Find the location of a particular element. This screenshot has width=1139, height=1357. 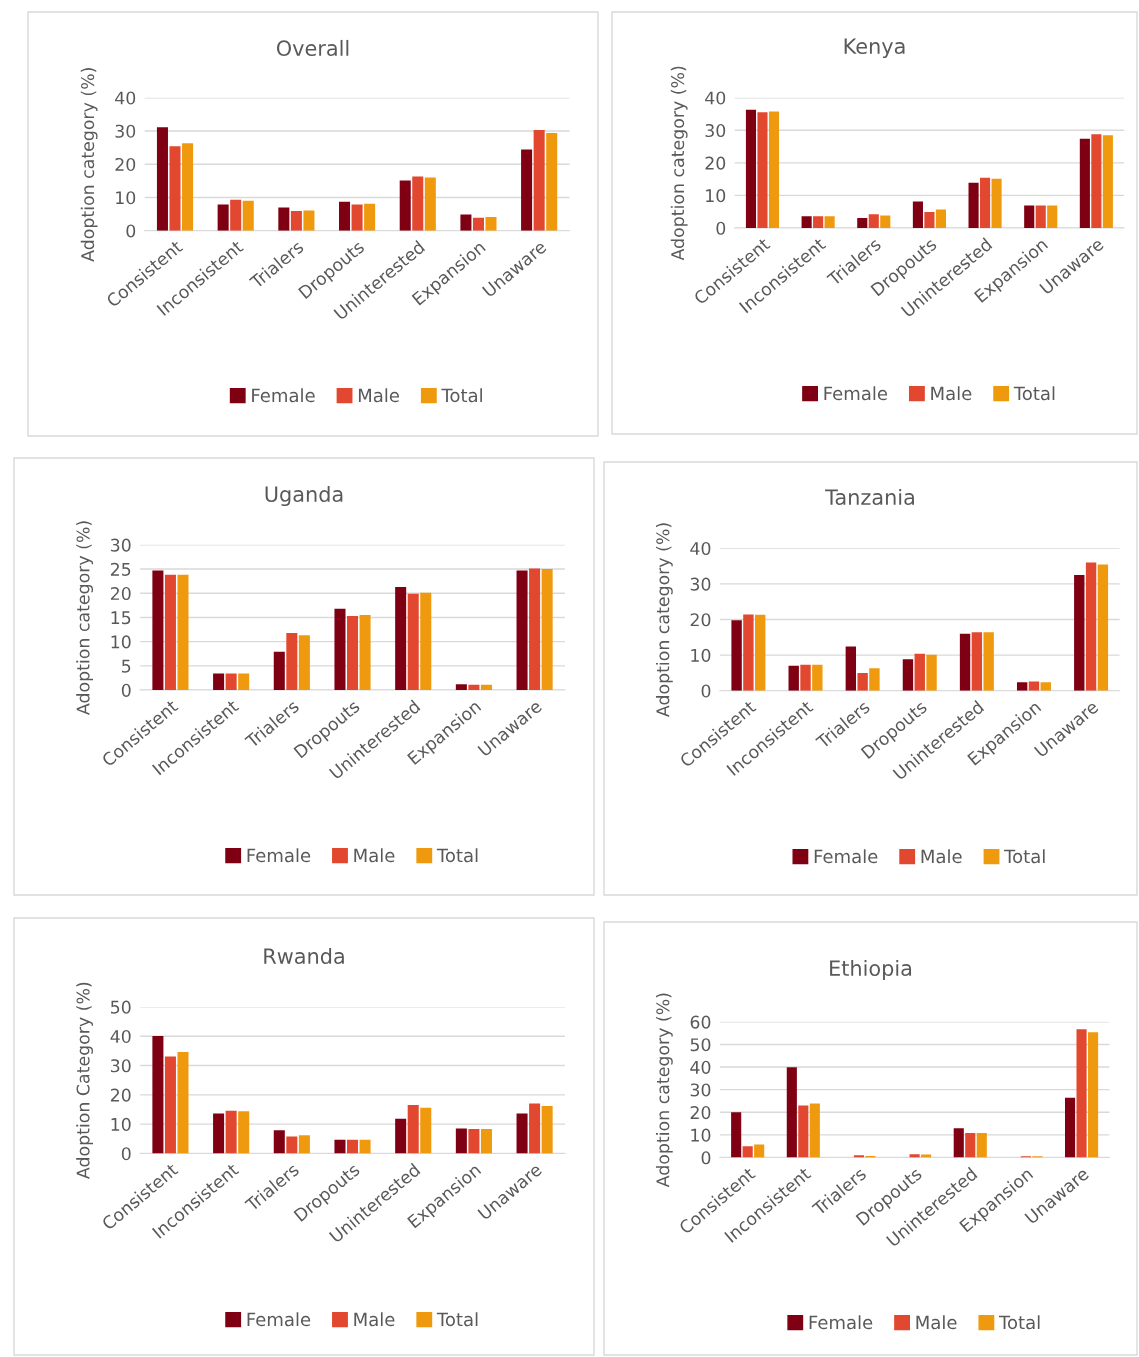

y-tick-label: 25 is located at coordinates (120, 569).